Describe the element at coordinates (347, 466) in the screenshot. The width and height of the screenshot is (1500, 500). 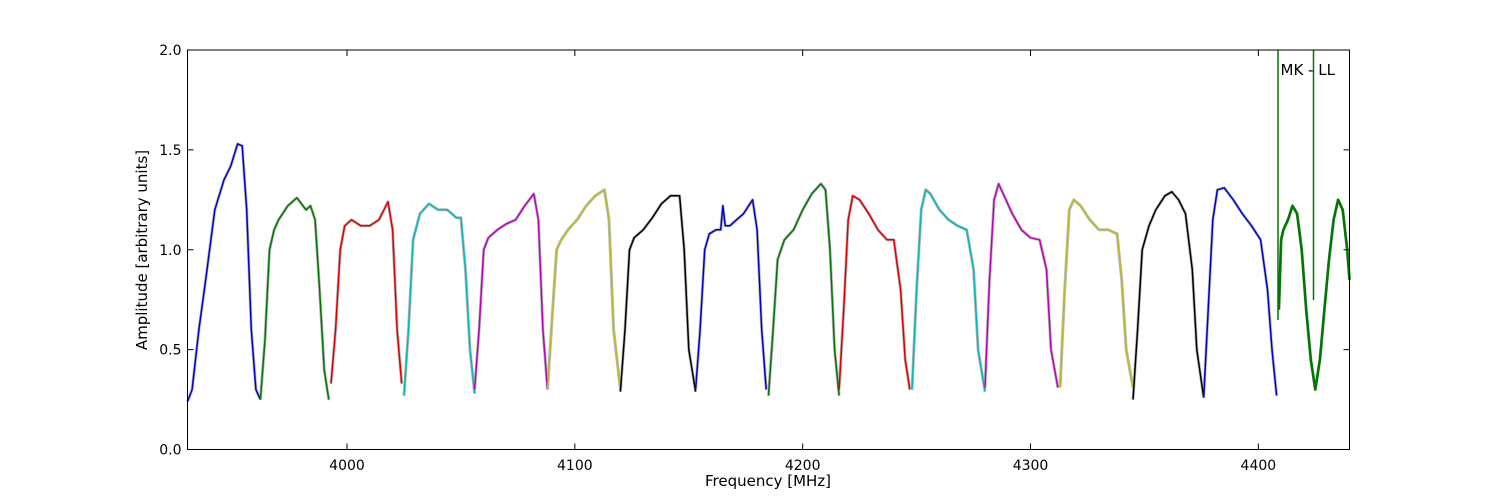
I see `x-tick-label-4000: 4000` at that location.